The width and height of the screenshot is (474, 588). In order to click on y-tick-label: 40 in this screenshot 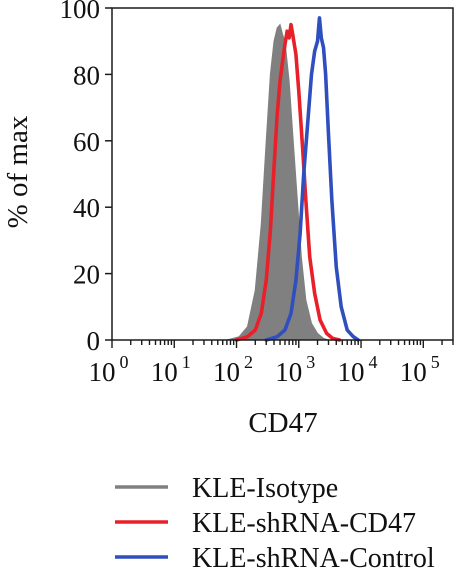, I will do `click(86, 208)`.